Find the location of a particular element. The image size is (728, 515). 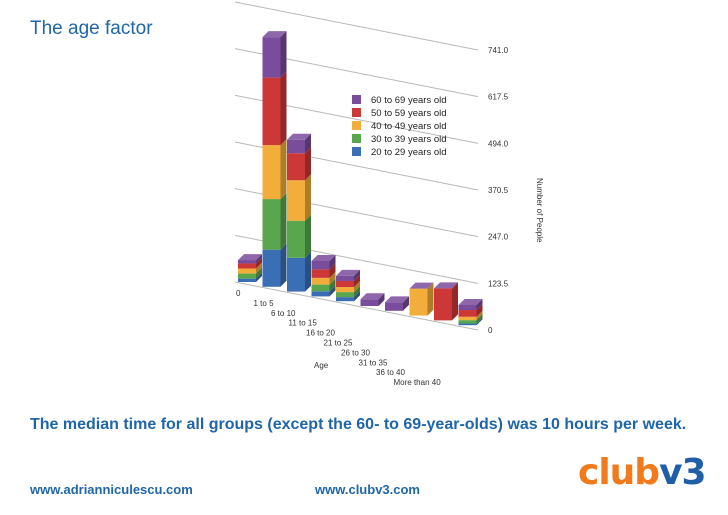

legend-label: 50 to 59 years old is located at coordinates (409, 113).